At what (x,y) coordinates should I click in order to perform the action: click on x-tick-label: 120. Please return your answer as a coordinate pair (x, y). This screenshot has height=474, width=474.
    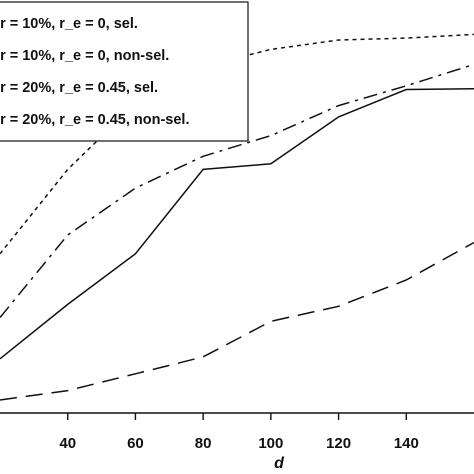
    Looking at the image, I should click on (338, 443).